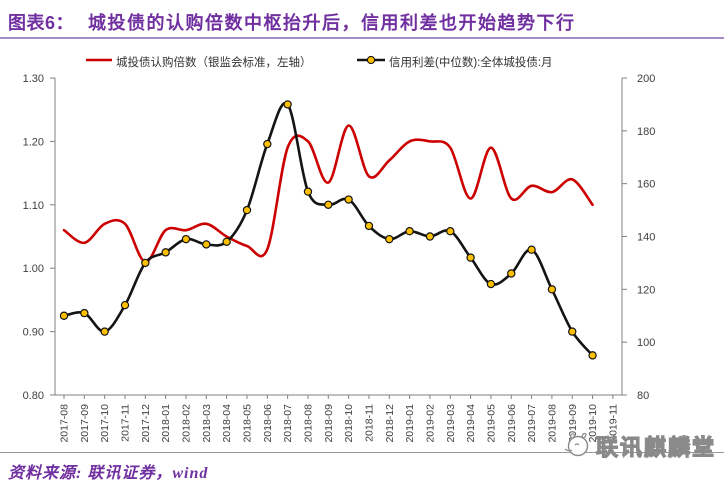  Describe the element at coordinates (207, 423) in the screenshot. I see `x-axis-tick-label: 2018-03` at that location.